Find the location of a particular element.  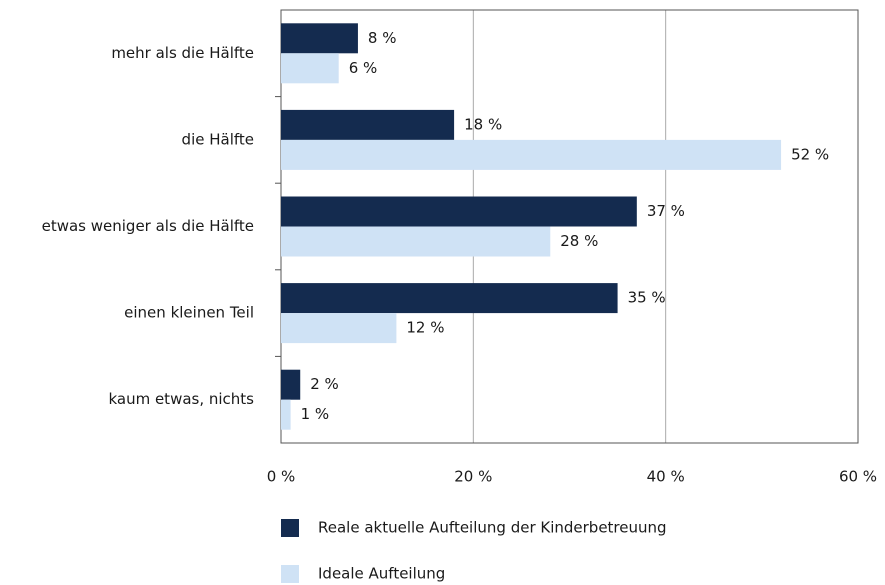

y-tick-label: kaum etwas, nichts is located at coordinates (181, 399).